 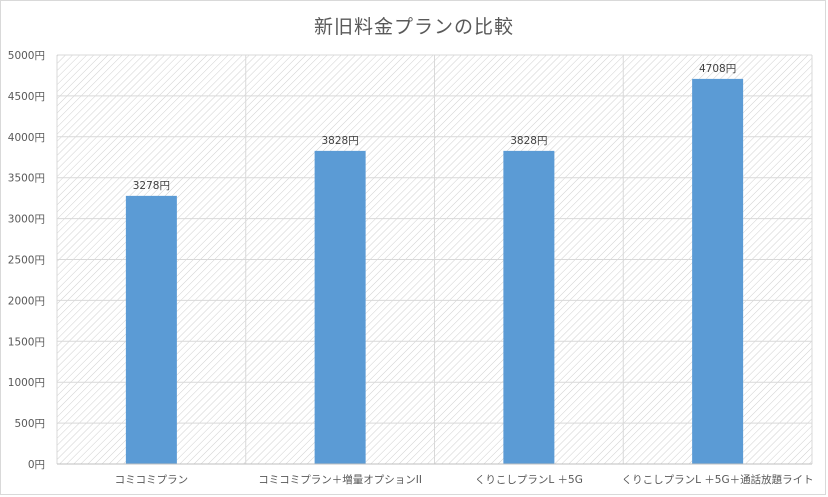 I want to click on data-label: 3278円, so click(x=151, y=186).